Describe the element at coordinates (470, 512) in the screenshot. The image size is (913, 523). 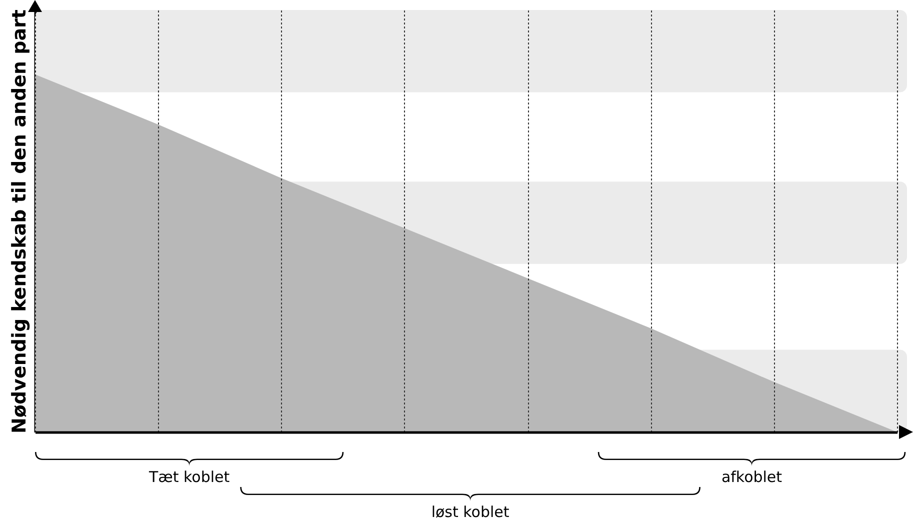
I see `text: løst koblet` at that location.